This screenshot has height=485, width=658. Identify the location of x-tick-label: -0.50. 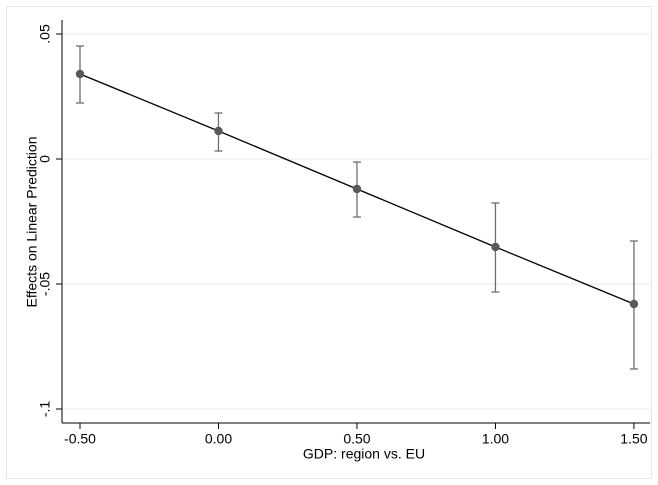
(80, 439).